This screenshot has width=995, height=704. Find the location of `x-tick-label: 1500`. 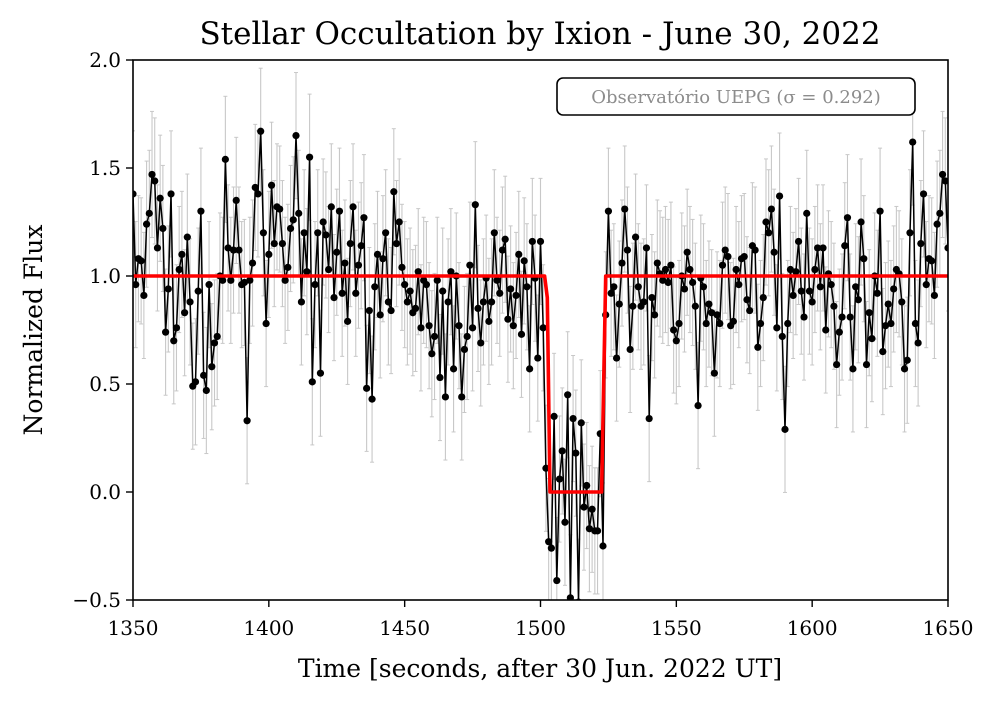

x-tick-label: 1500 is located at coordinates (540, 628).